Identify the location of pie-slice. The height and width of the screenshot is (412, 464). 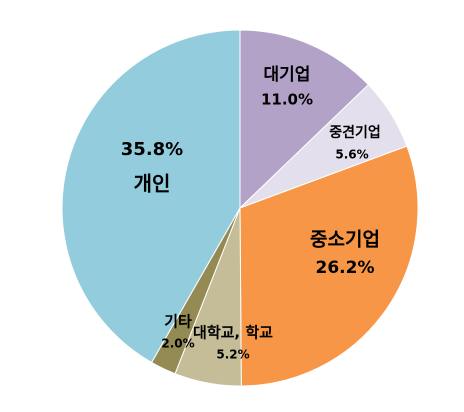
(304, 119).